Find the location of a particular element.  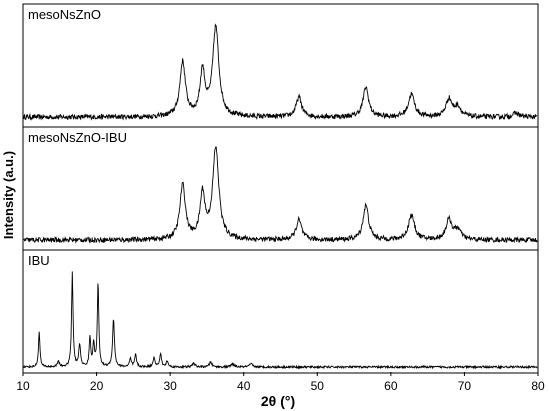

x-tick-label: 20 is located at coordinates (97, 386).